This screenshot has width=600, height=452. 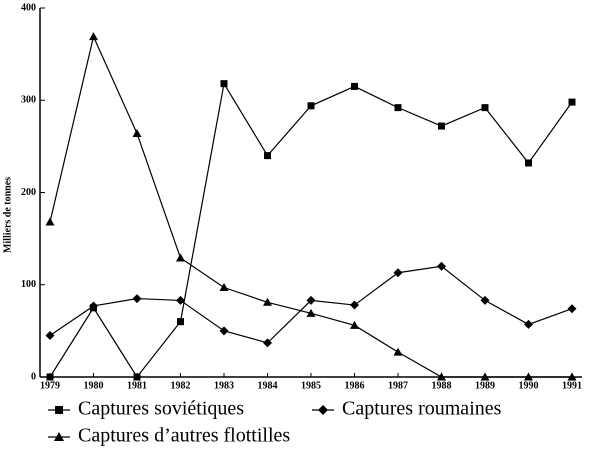 I want to click on x-tick-label: 1979, so click(x=50, y=385).